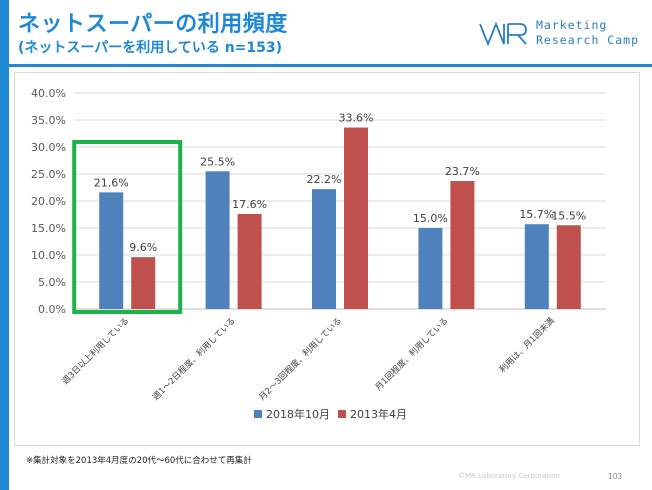 Image resolution: width=652 pixels, height=490 pixels. I want to click on page-number: 103, so click(615, 476).